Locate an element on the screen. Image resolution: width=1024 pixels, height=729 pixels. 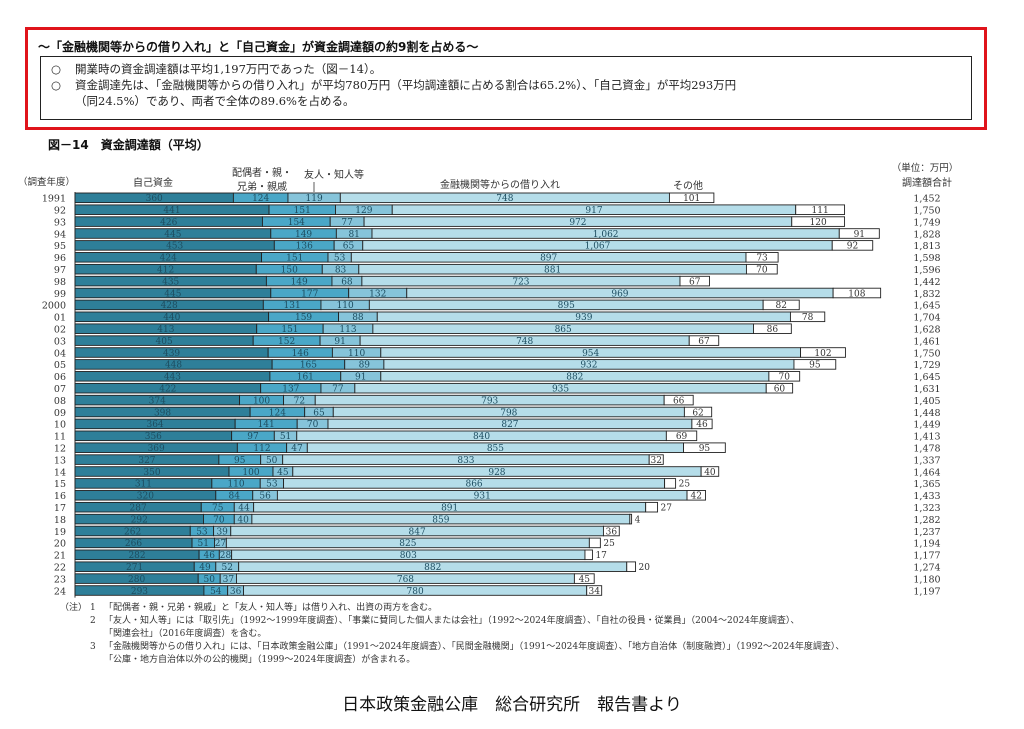
data-label-family: 110 is located at coordinates (235, 485).